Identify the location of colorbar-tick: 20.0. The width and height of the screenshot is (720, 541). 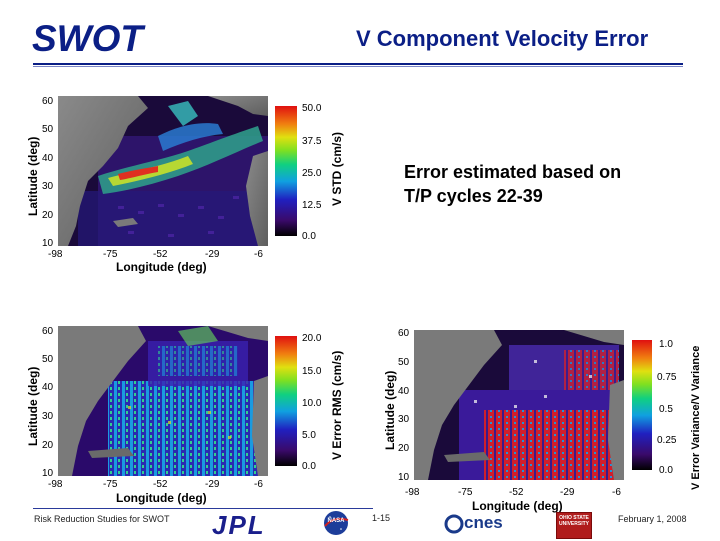
(312, 338).